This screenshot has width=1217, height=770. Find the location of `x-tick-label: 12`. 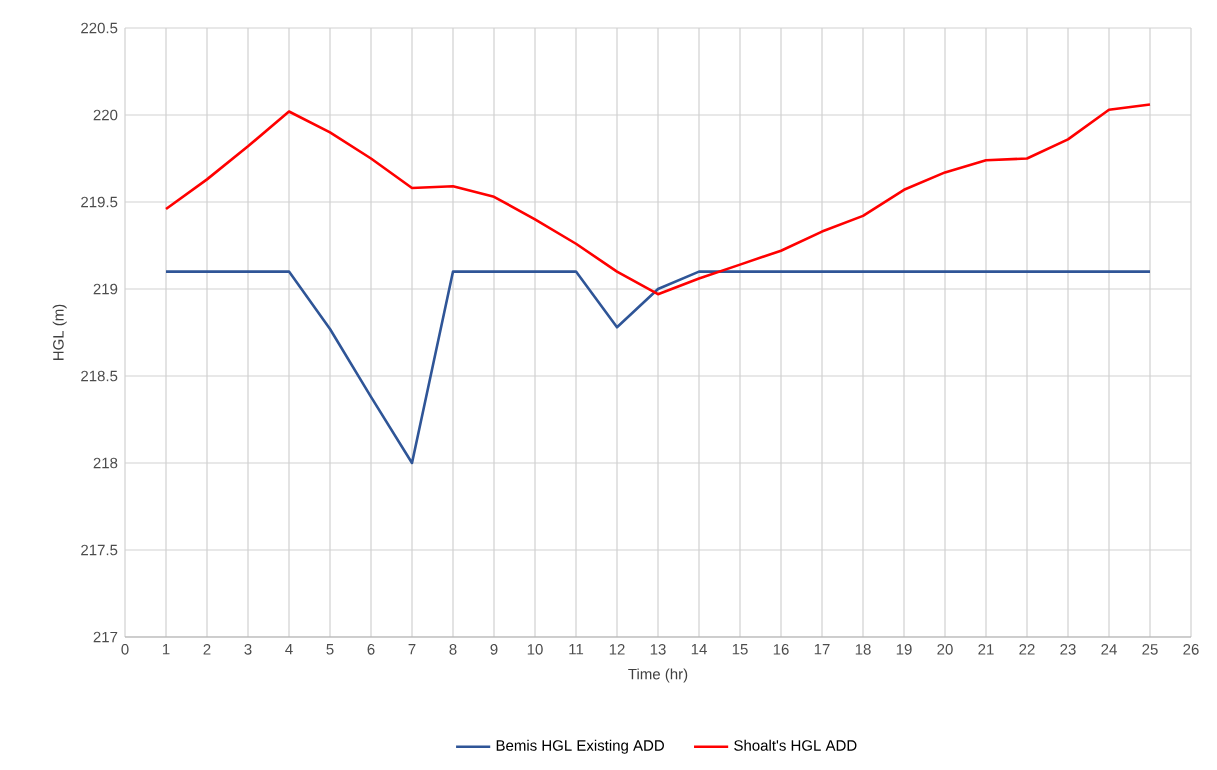

x-tick-label: 12 is located at coordinates (617, 649).